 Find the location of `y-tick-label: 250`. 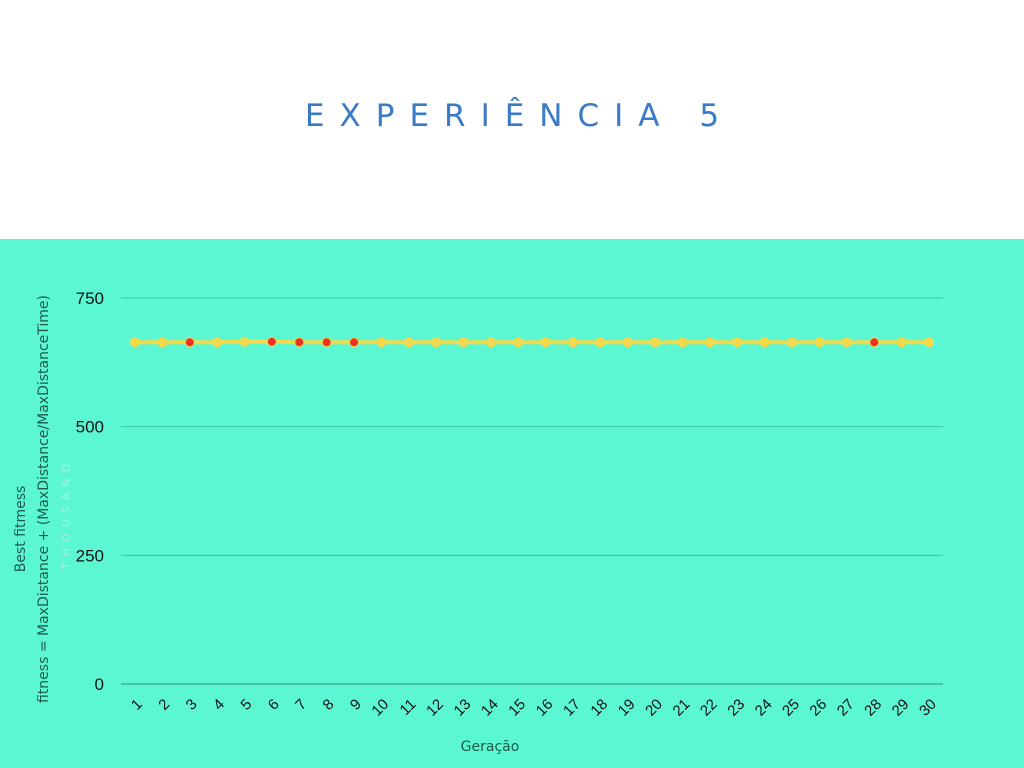

y-tick-label: 250 is located at coordinates (90, 555).